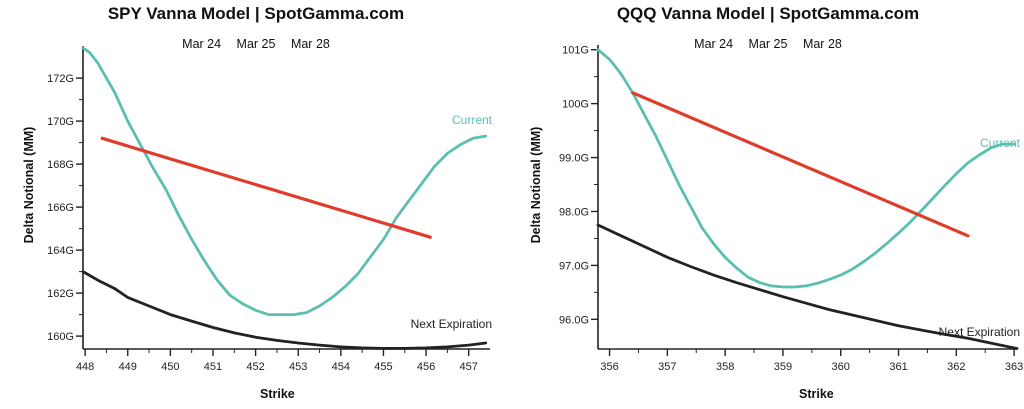 The height and width of the screenshot is (409, 1024). I want to click on x-tick-label: 452, so click(255, 367).